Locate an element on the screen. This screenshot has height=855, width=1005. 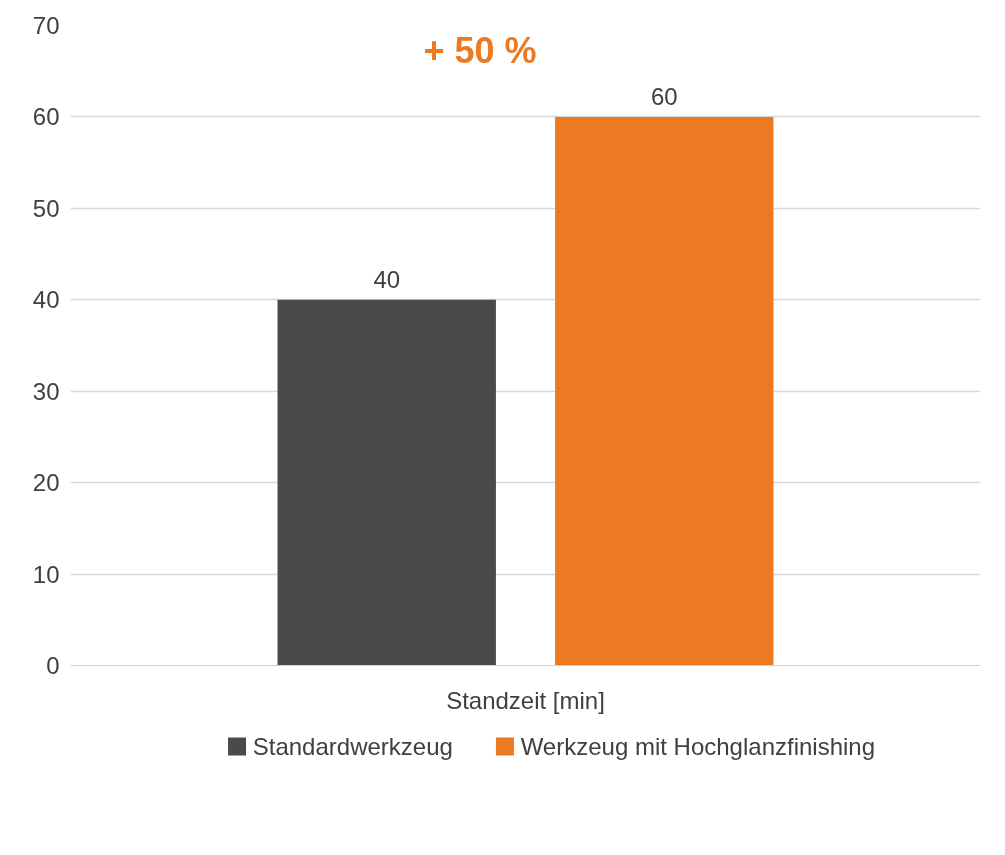
y-tick-label: 10 is located at coordinates (46, 574).